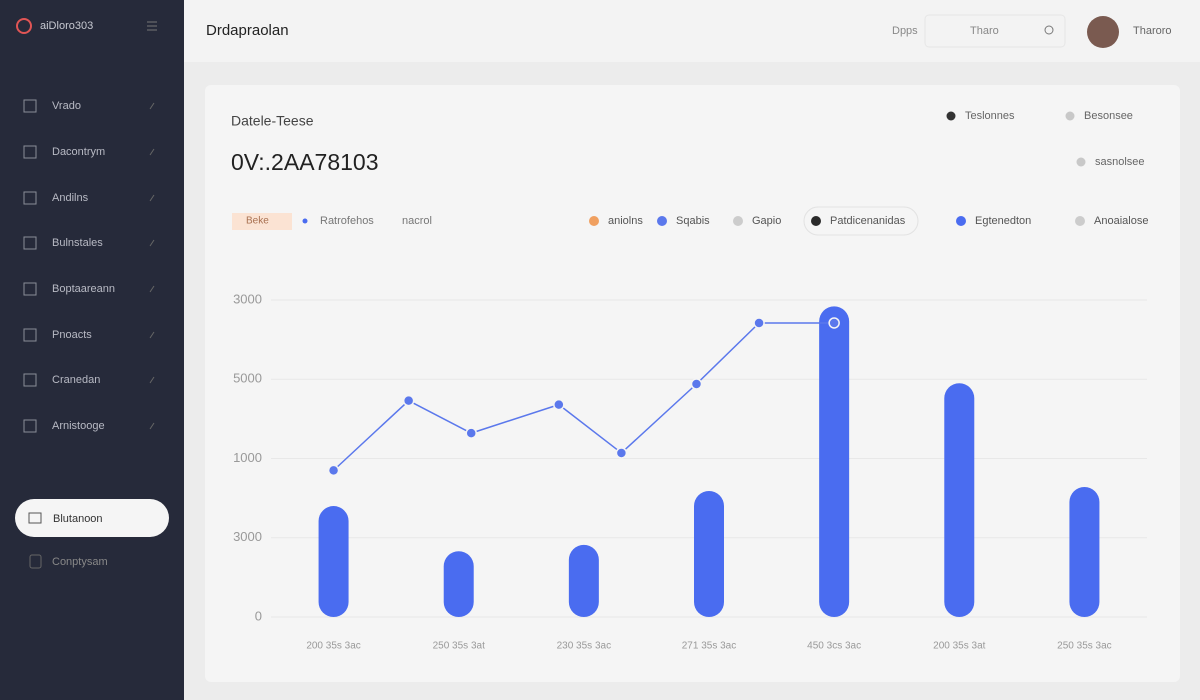 The height and width of the screenshot is (700, 1200). I want to click on x-tick-label: 250 35s 3ac, so click(1084, 646).